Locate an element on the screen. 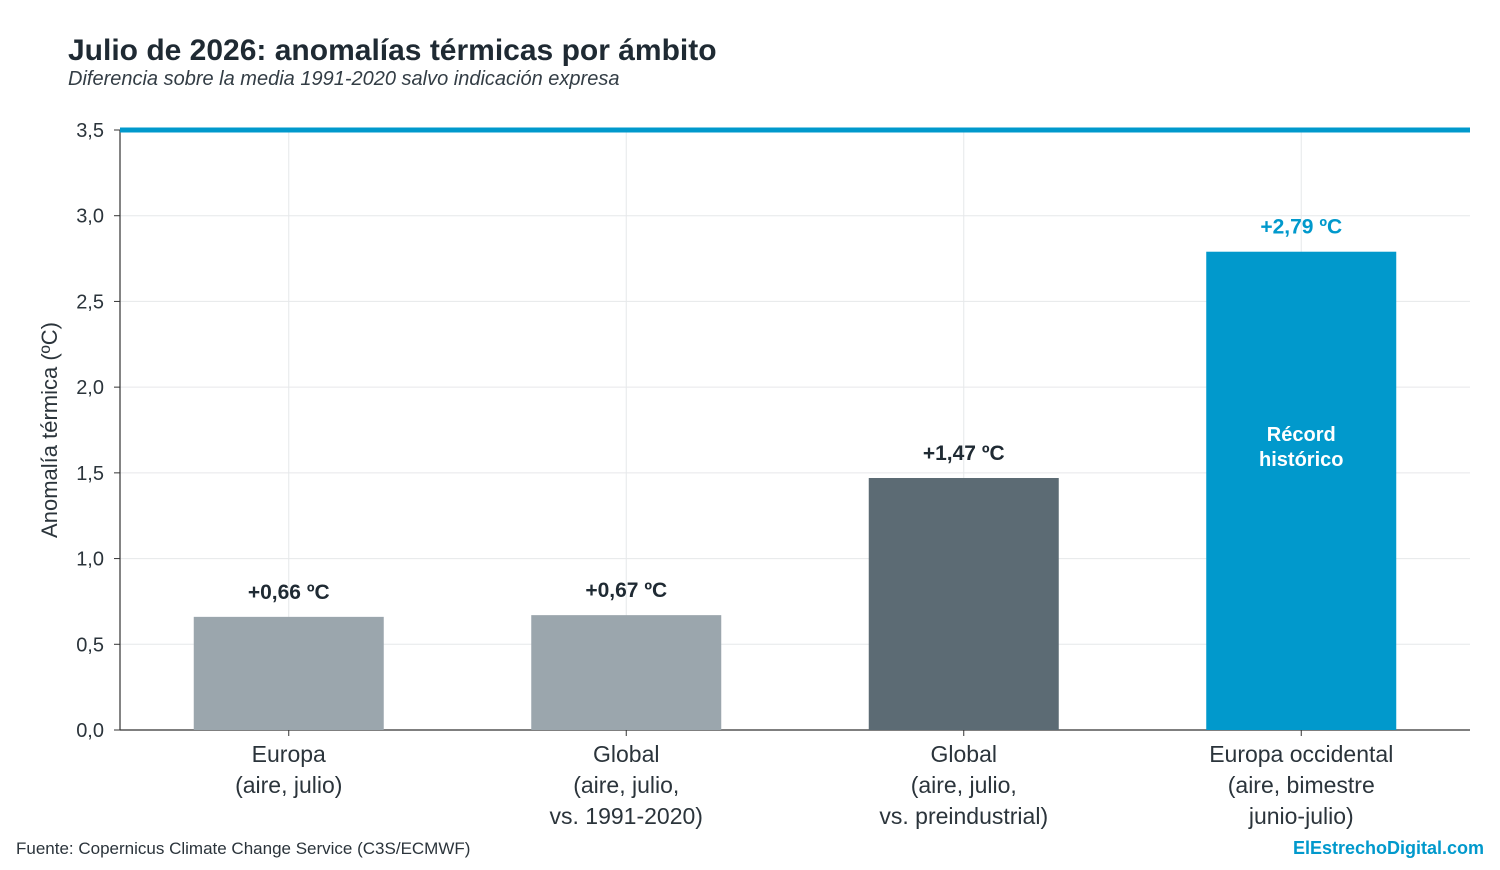 The height and width of the screenshot is (870, 1500). y-tick-label: 1,0 is located at coordinates (90, 560).